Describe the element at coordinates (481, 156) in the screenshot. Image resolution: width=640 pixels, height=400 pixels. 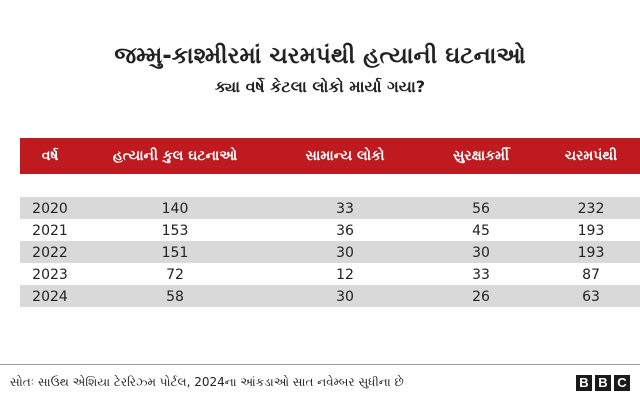
I see `header-security-personnel: સુરક્ષાકર્મી` at that location.